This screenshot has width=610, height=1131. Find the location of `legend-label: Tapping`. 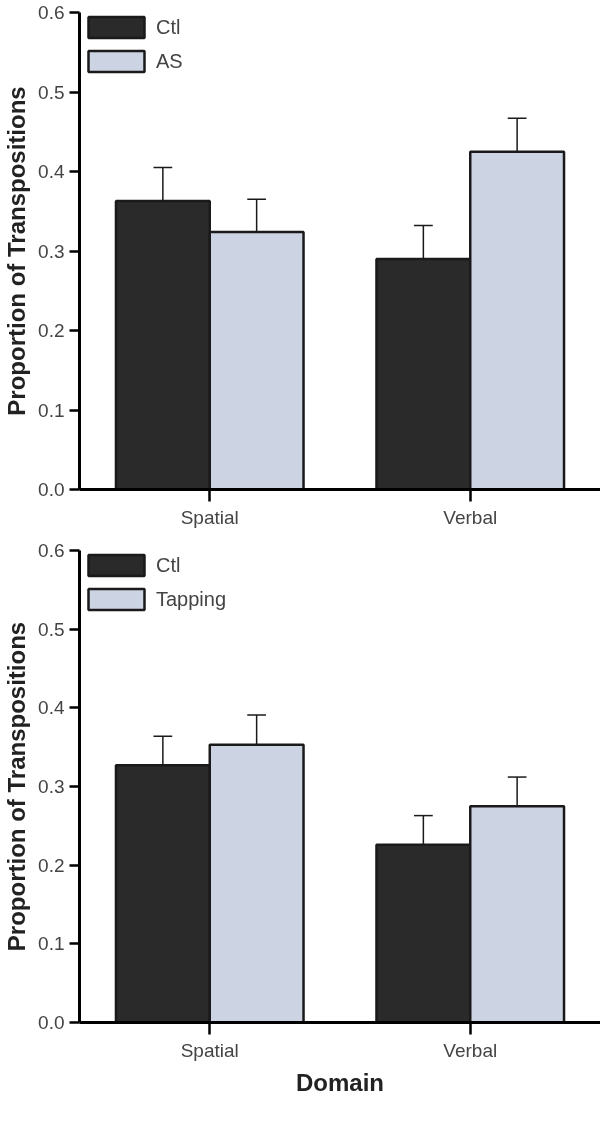

legend-label: Tapping is located at coordinates (191, 599).